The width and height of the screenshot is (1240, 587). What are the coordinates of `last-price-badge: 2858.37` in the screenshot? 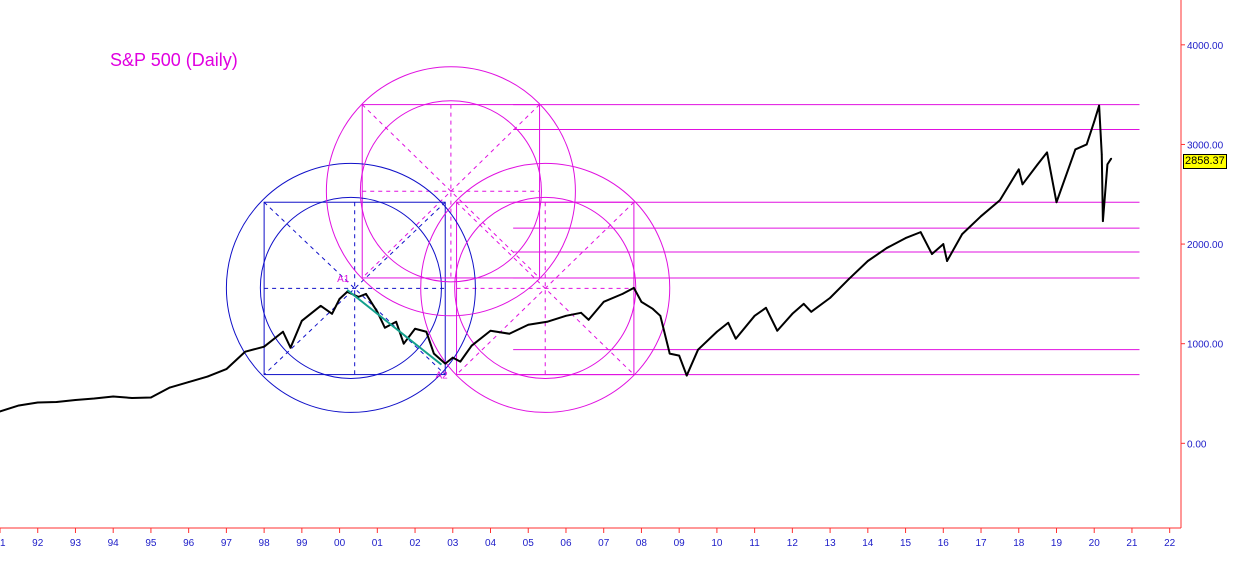 It's located at (1205, 161).